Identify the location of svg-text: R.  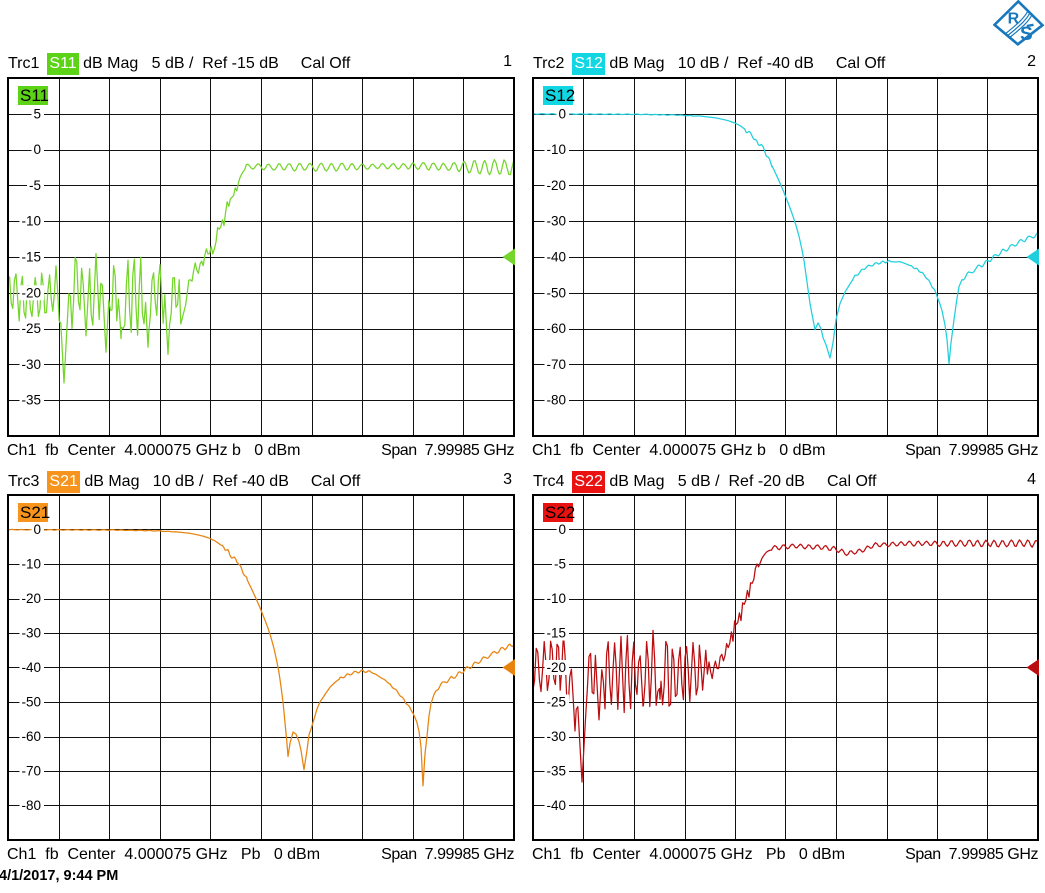
(1014, 19).